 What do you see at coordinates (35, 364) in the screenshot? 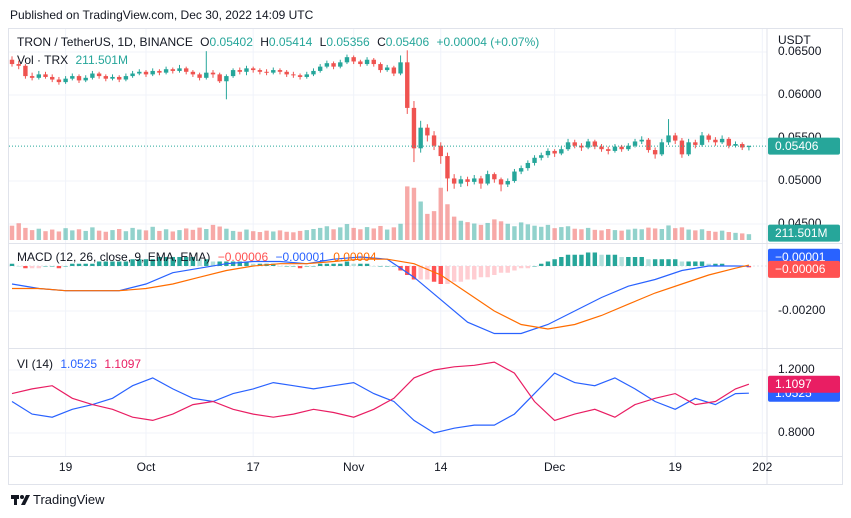
I see `vi-title: VI (14)` at bounding box center [35, 364].